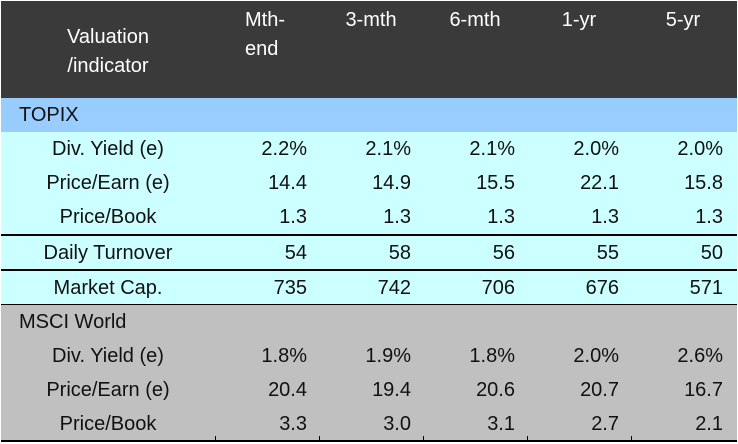 The width and height of the screenshot is (738, 444). Describe the element at coordinates (284, 149) in the screenshot. I see `cell-value: 2.2%` at that location.